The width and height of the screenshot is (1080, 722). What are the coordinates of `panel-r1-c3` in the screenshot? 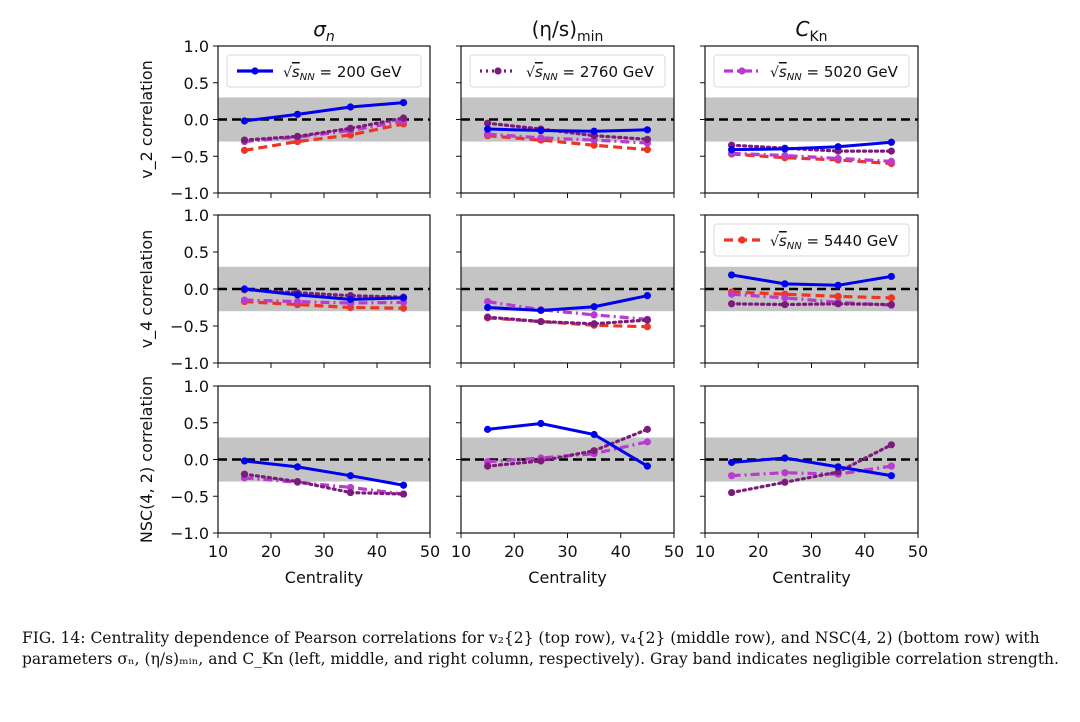 It's located at (809, 121).